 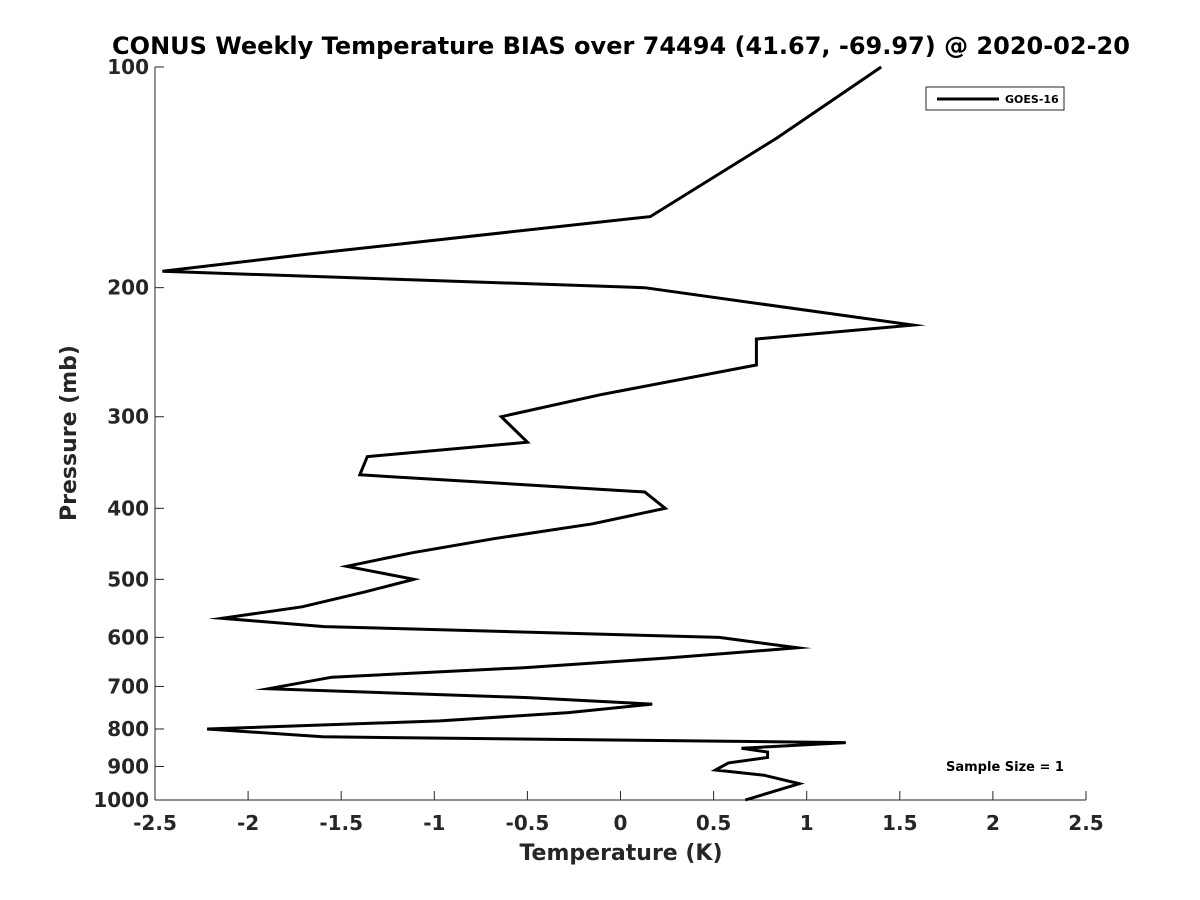 I want to click on y-tick-label: 500, so click(x=128, y=579).